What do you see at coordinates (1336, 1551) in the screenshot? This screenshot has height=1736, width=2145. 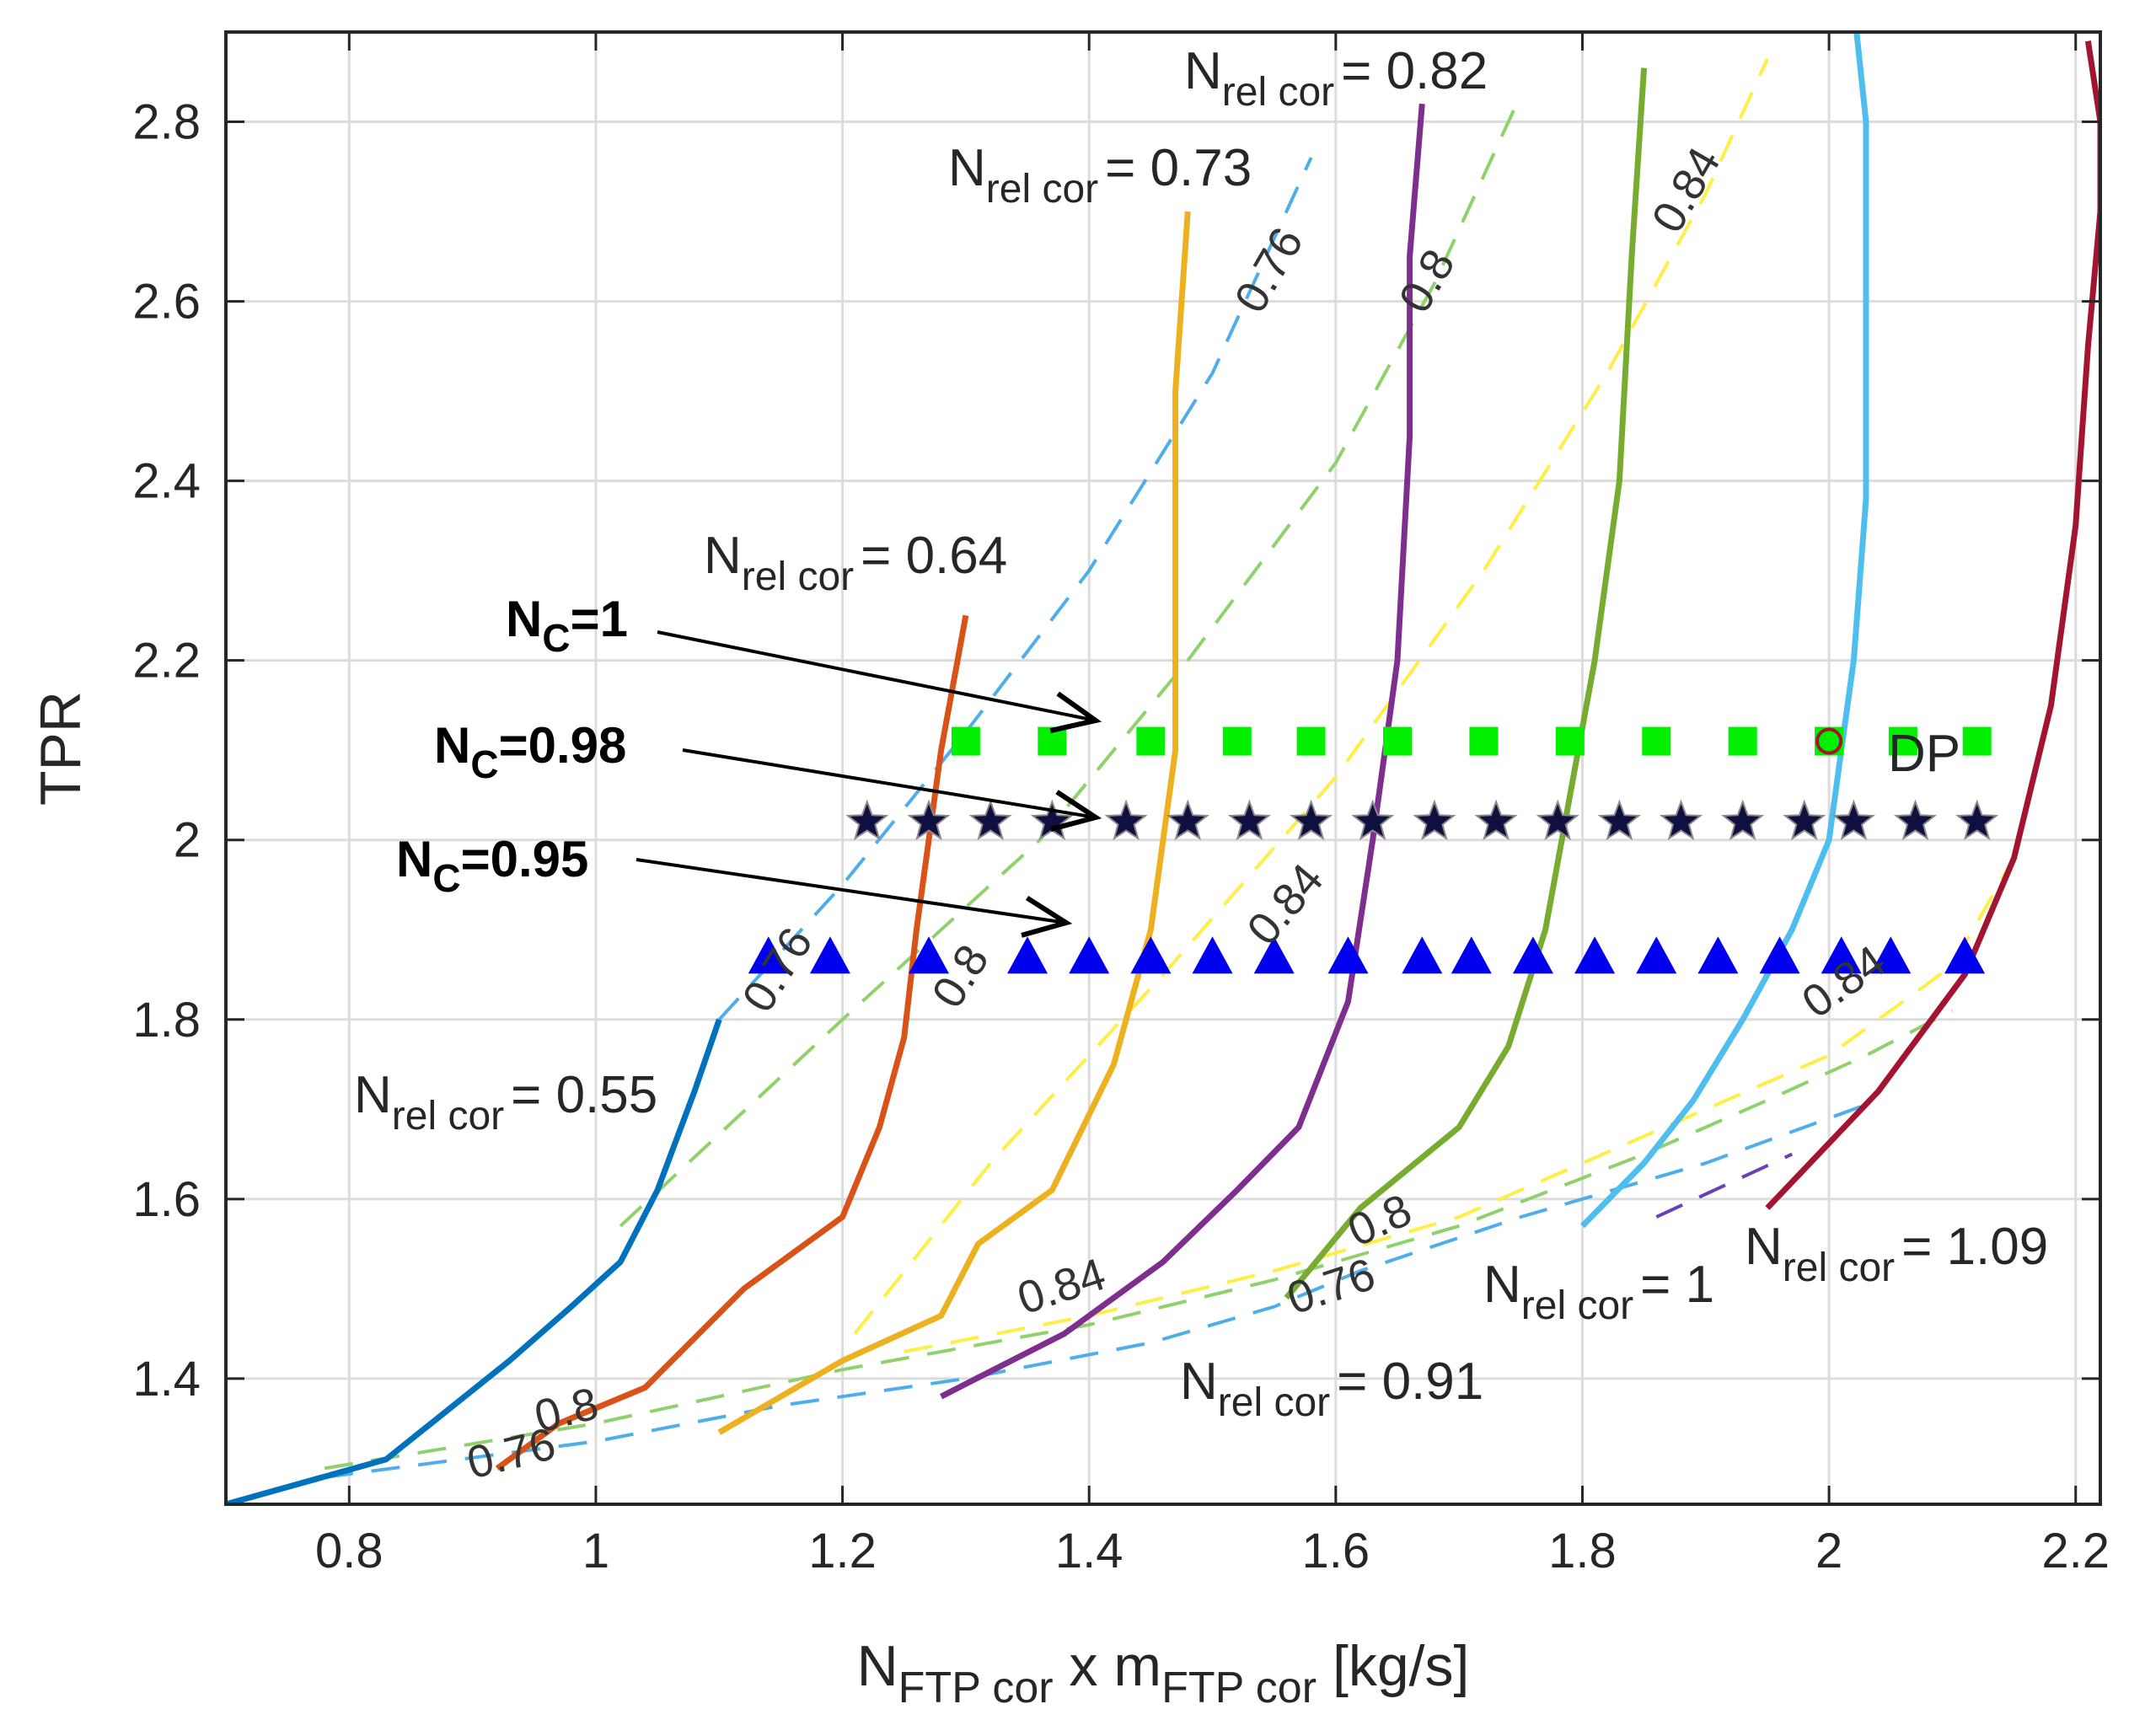 I see `x-tick-label: 1.6` at bounding box center [1336, 1551].